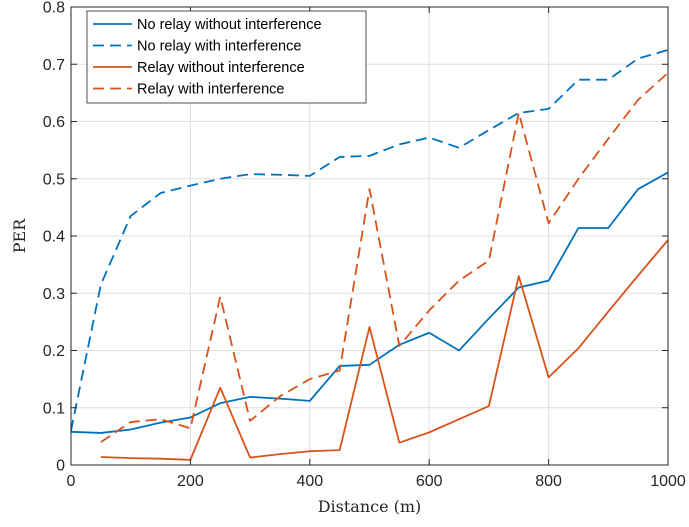 Image resolution: width=689 pixels, height=527 pixels. Describe the element at coordinates (429, 481) in the screenshot. I see `x-tick-label: 600` at that location.